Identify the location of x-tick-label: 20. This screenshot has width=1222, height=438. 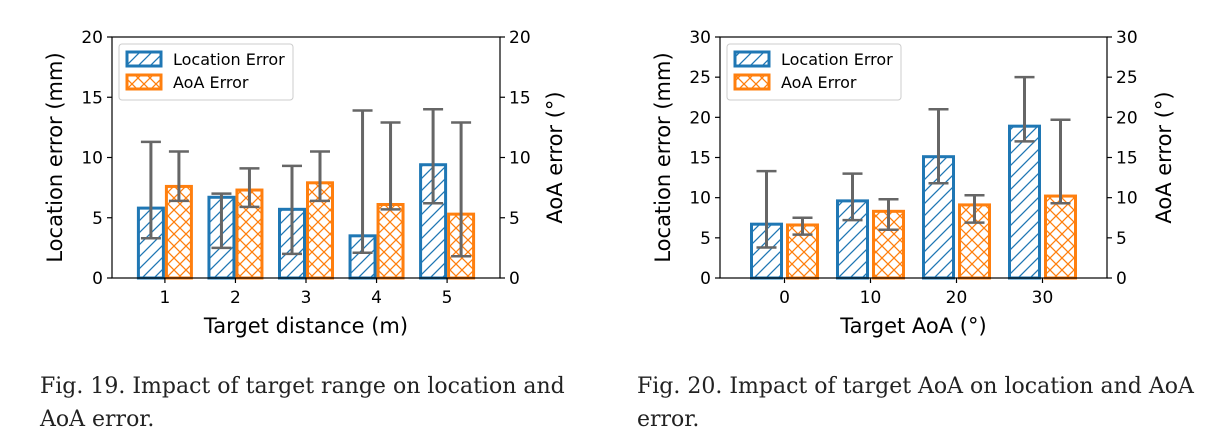
(957, 298).